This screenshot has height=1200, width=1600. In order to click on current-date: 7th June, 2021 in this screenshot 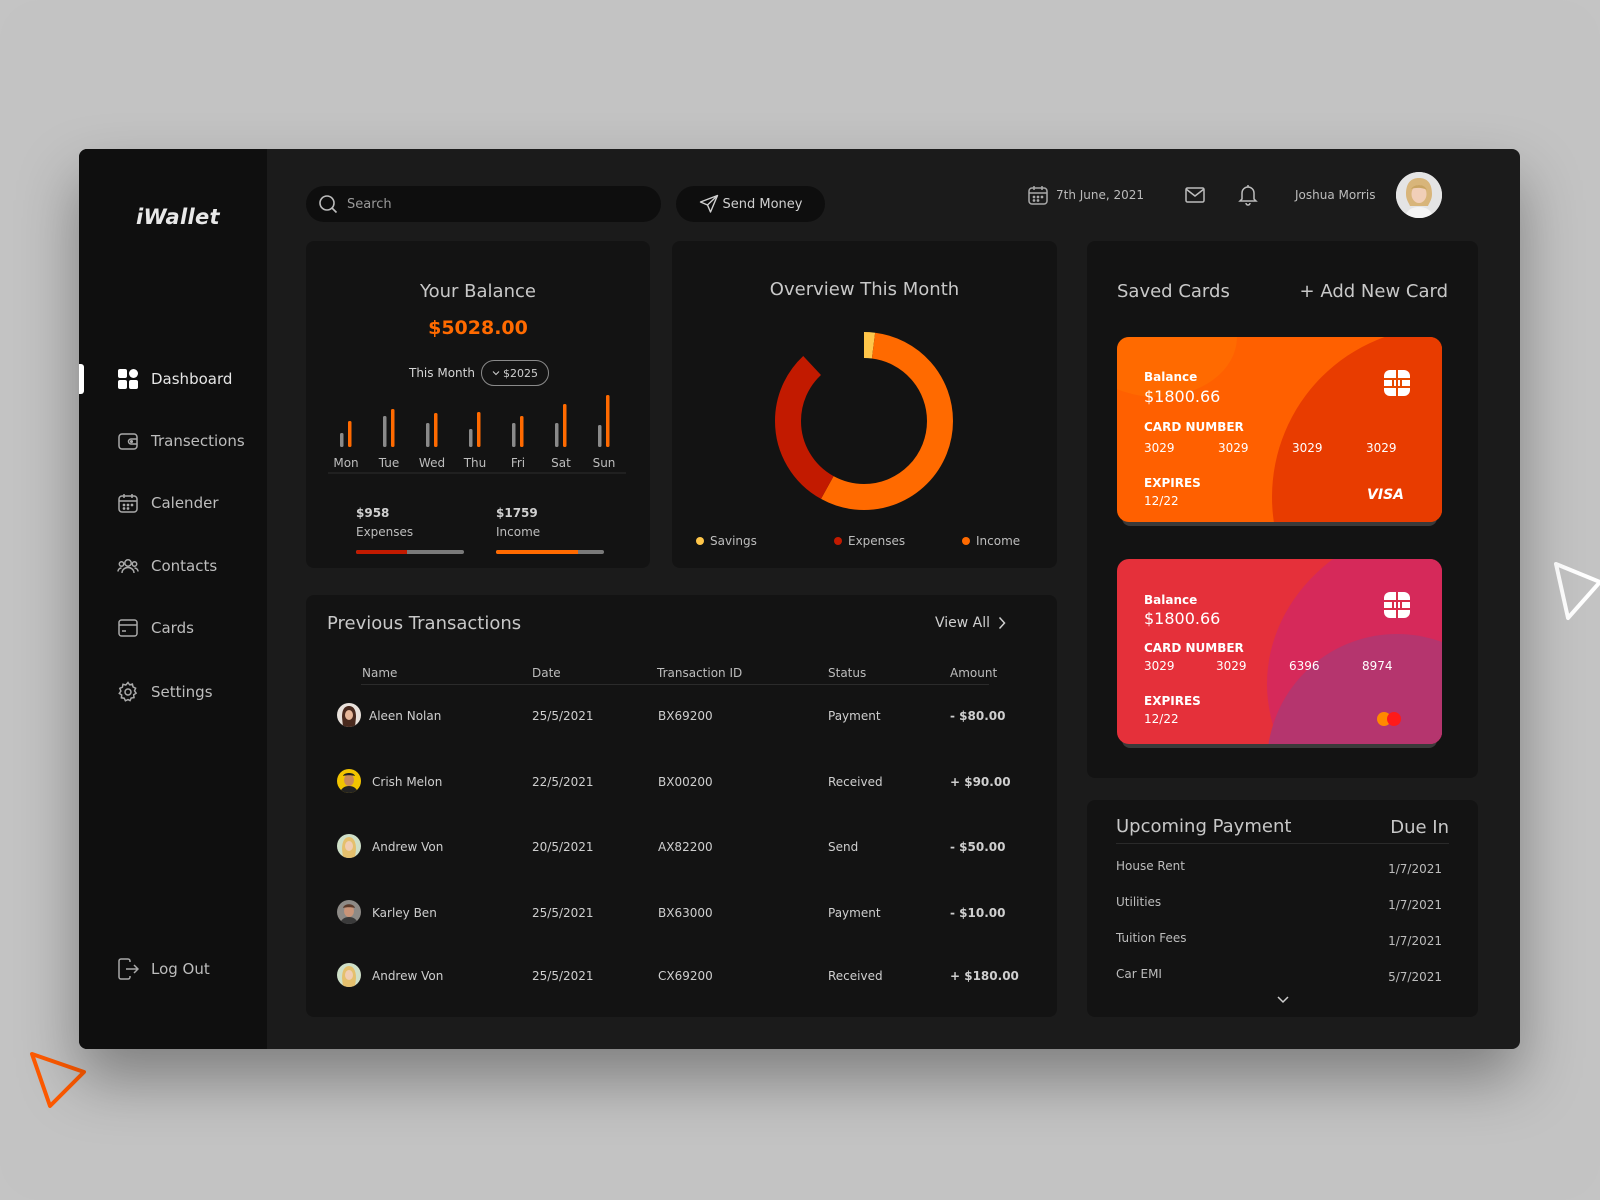, I will do `click(1085, 195)`.